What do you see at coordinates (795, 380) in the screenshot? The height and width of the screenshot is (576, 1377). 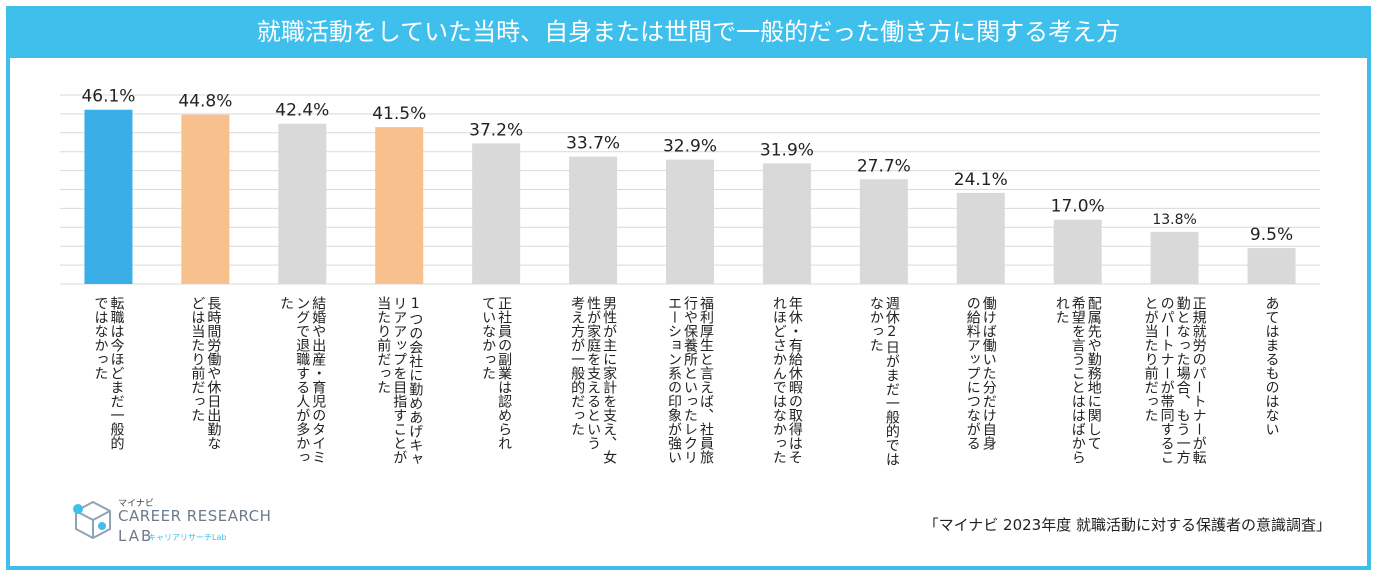 I see `category-label-line: 年休・有給休暇の取得はそ` at bounding box center [795, 380].